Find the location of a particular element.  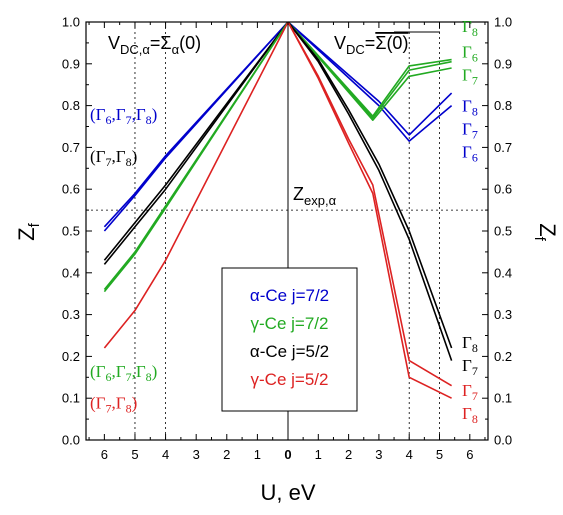

y-axis-title-right: Zf is located at coordinates (545, 232).